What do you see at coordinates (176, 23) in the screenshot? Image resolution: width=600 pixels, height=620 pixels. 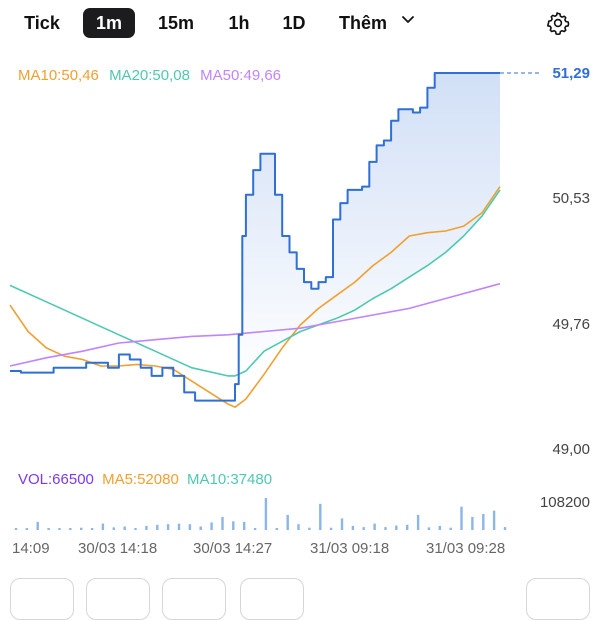 I see `tab-15m: 15m` at bounding box center [176, 23].